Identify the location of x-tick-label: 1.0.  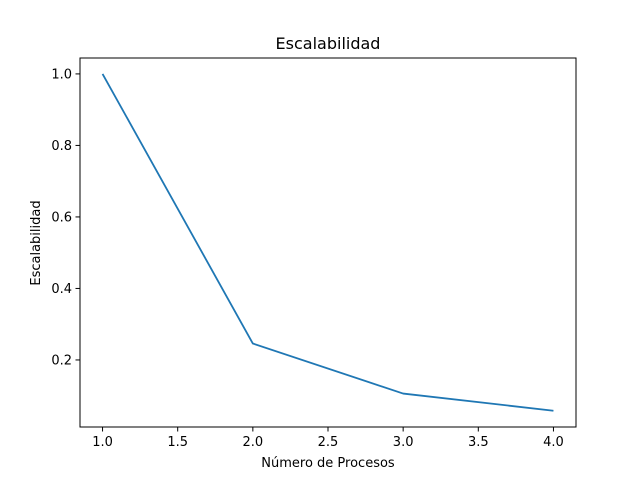
(102, 442).